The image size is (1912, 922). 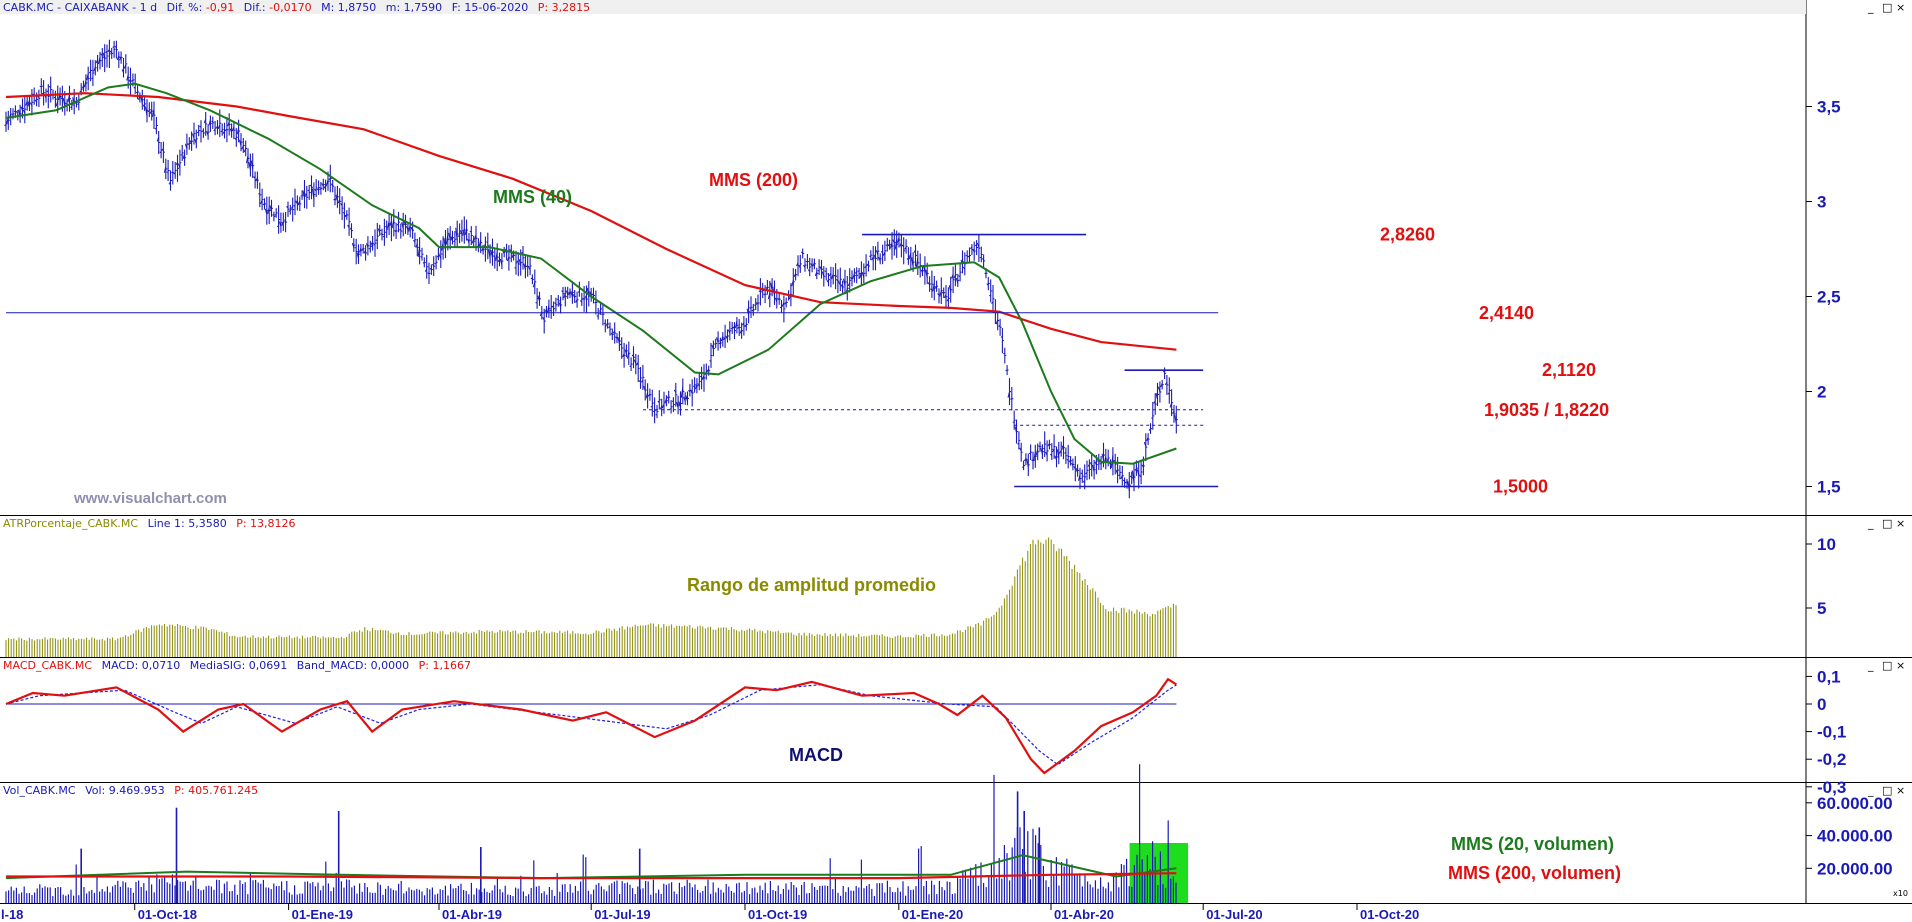 What do you see at coordinates (1534, 873) in the screenshot?
I see `vol-ma200-label: MMS (200, volumen)` at bounding box center [1534, 873].